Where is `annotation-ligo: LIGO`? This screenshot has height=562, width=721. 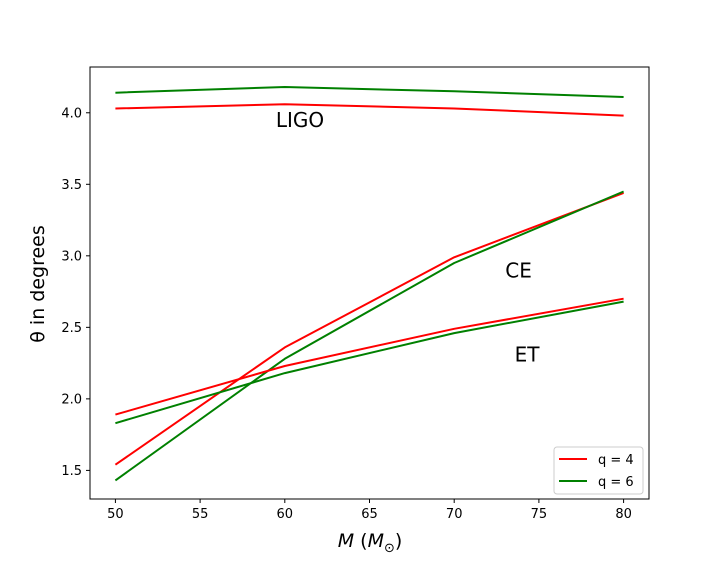 annotation-ligo: LIGO is located at coordinates (300, 120).